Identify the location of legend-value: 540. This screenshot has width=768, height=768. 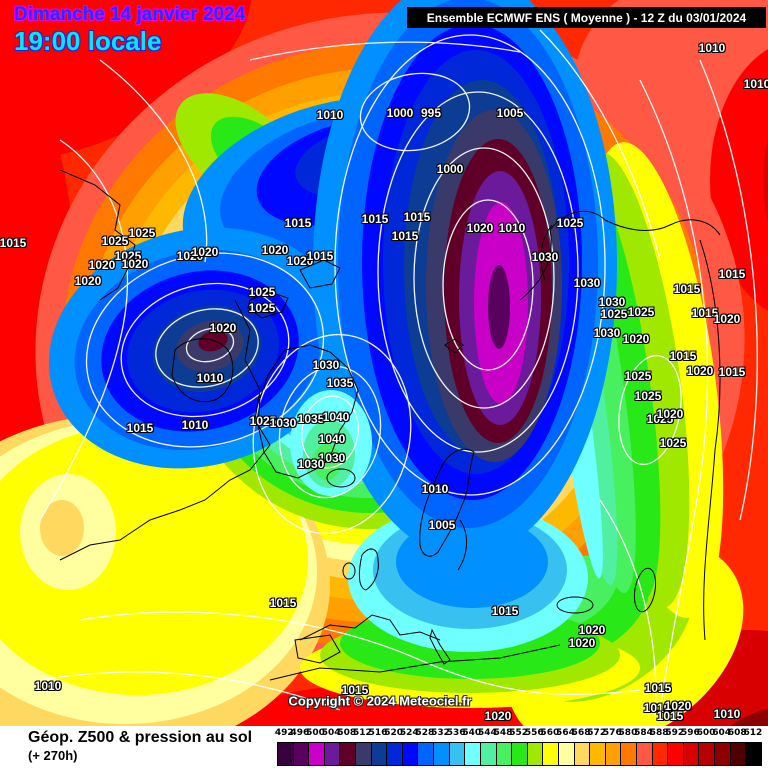
(472, 733).